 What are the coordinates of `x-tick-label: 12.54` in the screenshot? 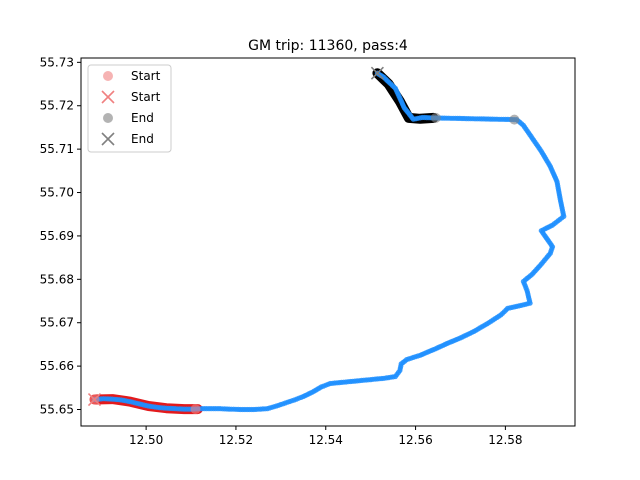 It's located at (326, 440).